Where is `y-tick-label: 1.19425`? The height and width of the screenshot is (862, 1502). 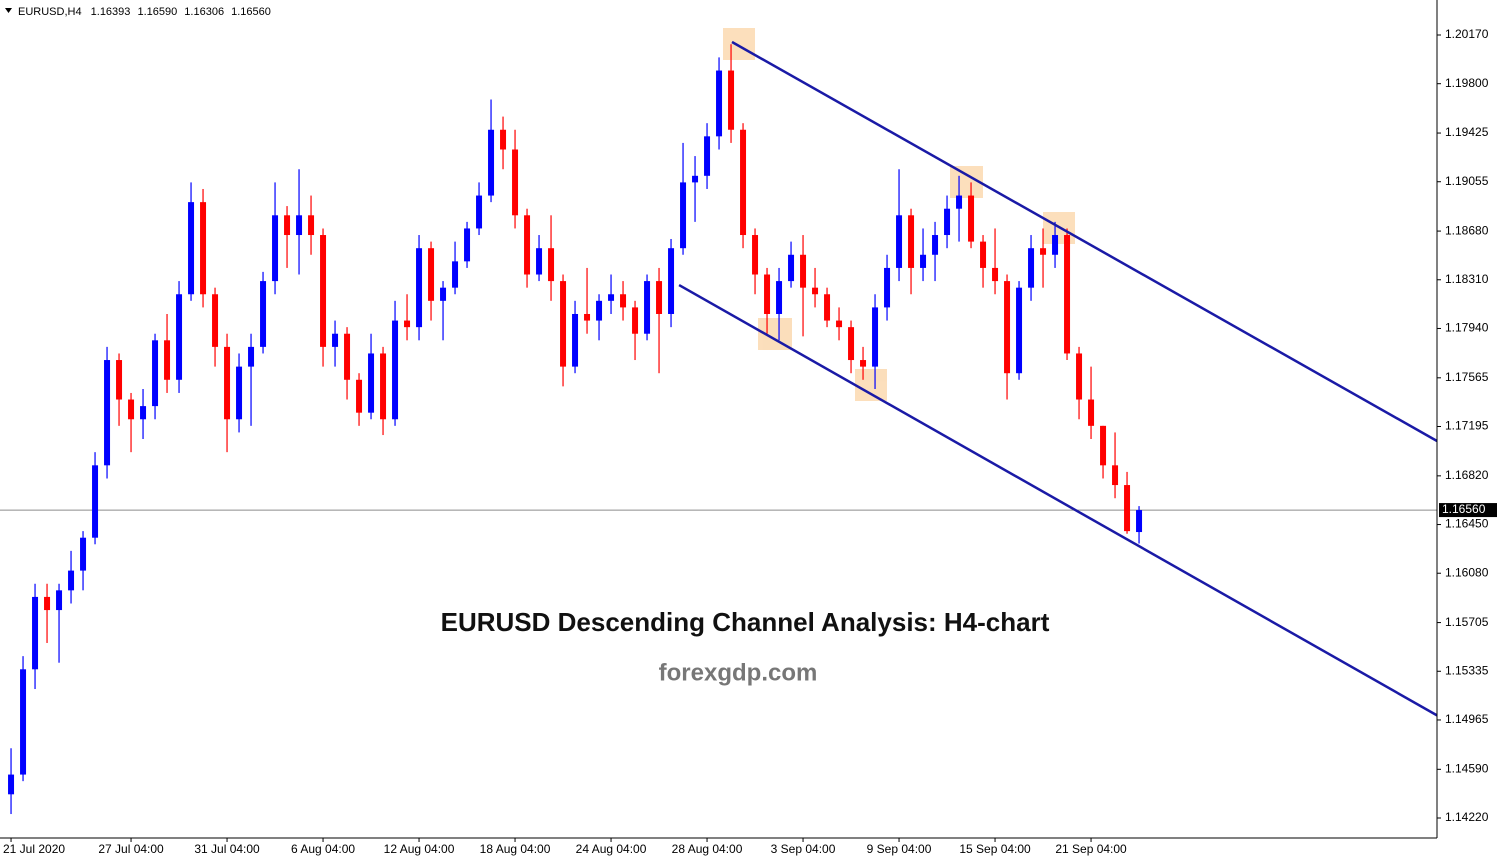
y-tick-label: 1.19425 is located at coordinates (1467, 132).